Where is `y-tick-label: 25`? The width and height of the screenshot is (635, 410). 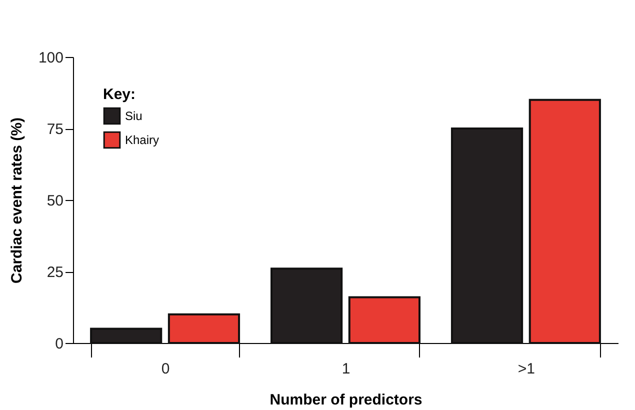
y-tick-label: 25 is located at coordinates (55, 272).